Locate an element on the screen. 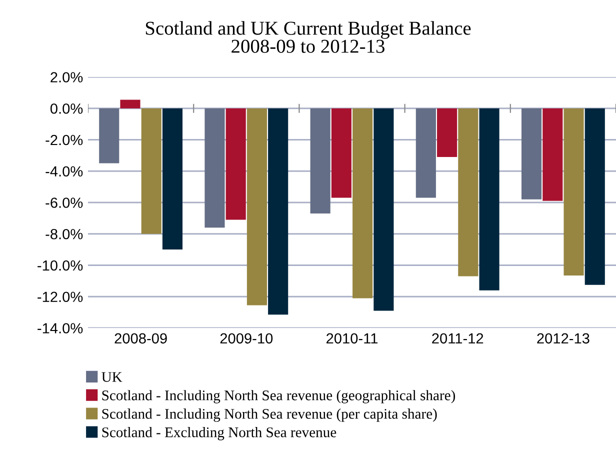 Image resolution: width=616 pixels, height=449 pixels. y-tick-label: -12.0% is located at coordinates (60, 297).